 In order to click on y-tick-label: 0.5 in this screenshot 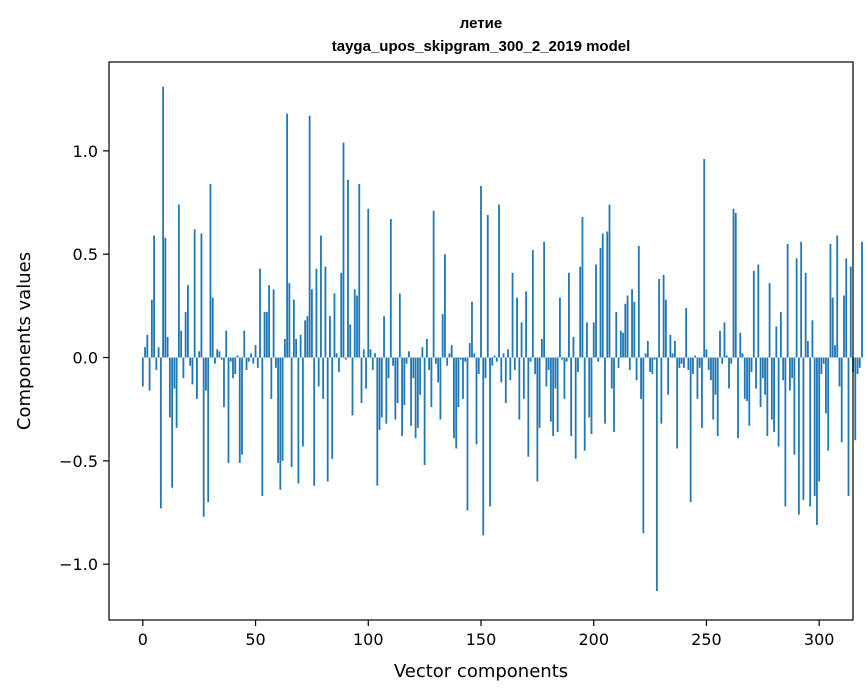, I will do `click(85, 254)`.